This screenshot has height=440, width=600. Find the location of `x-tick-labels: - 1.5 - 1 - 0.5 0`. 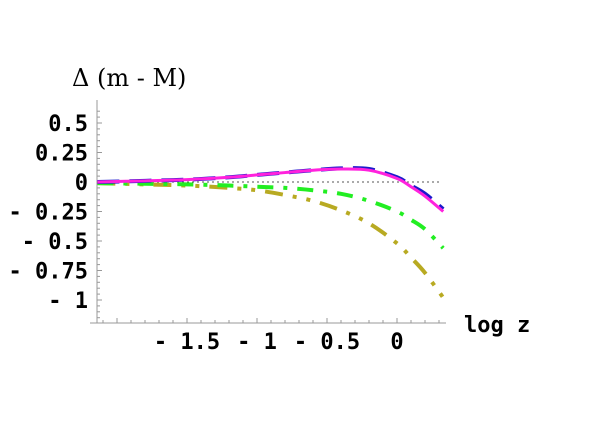

x-tick-labels: - 1.5 - 1 - 0.5 0 is located at coordinates (279, 342).